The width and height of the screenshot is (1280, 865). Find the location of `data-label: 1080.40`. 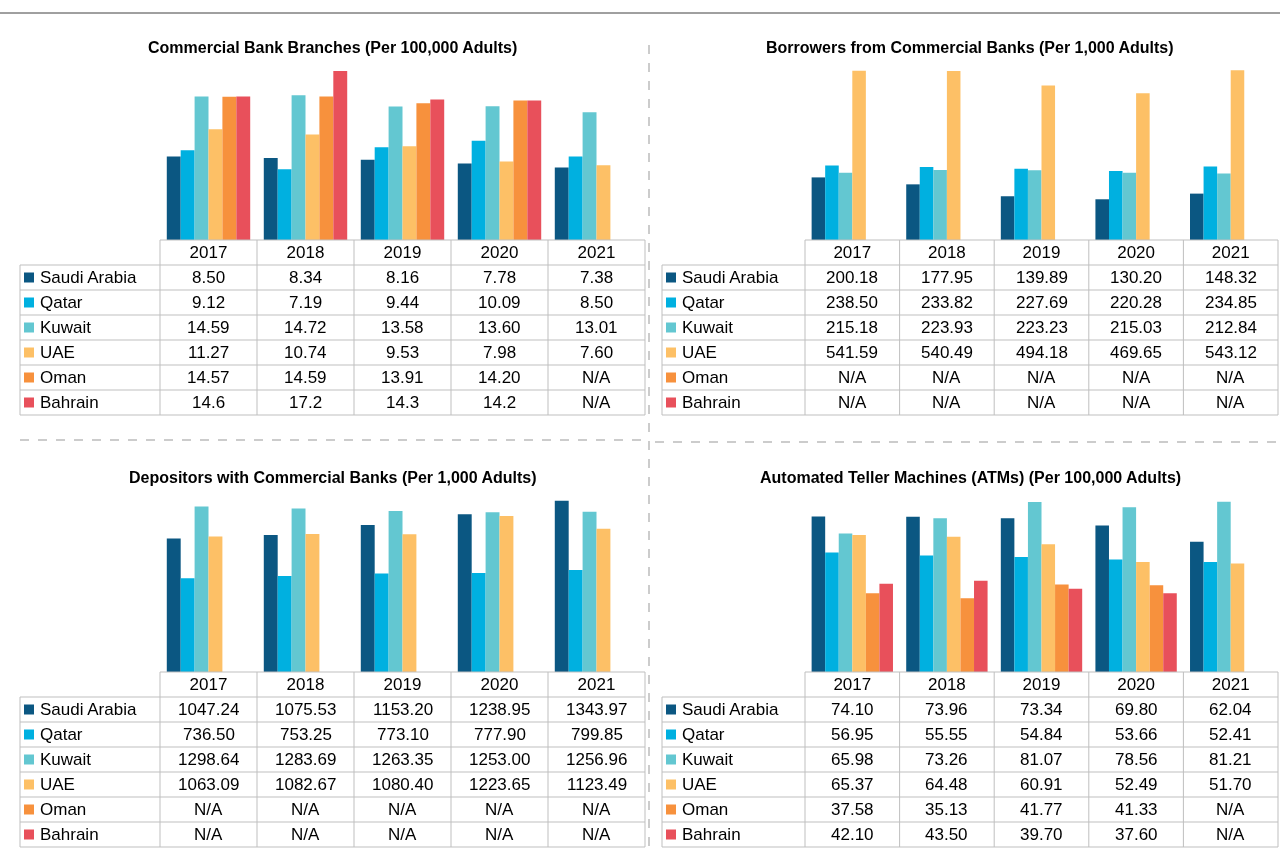

data-label: 1080.40 is located at coordinates (403, 784).